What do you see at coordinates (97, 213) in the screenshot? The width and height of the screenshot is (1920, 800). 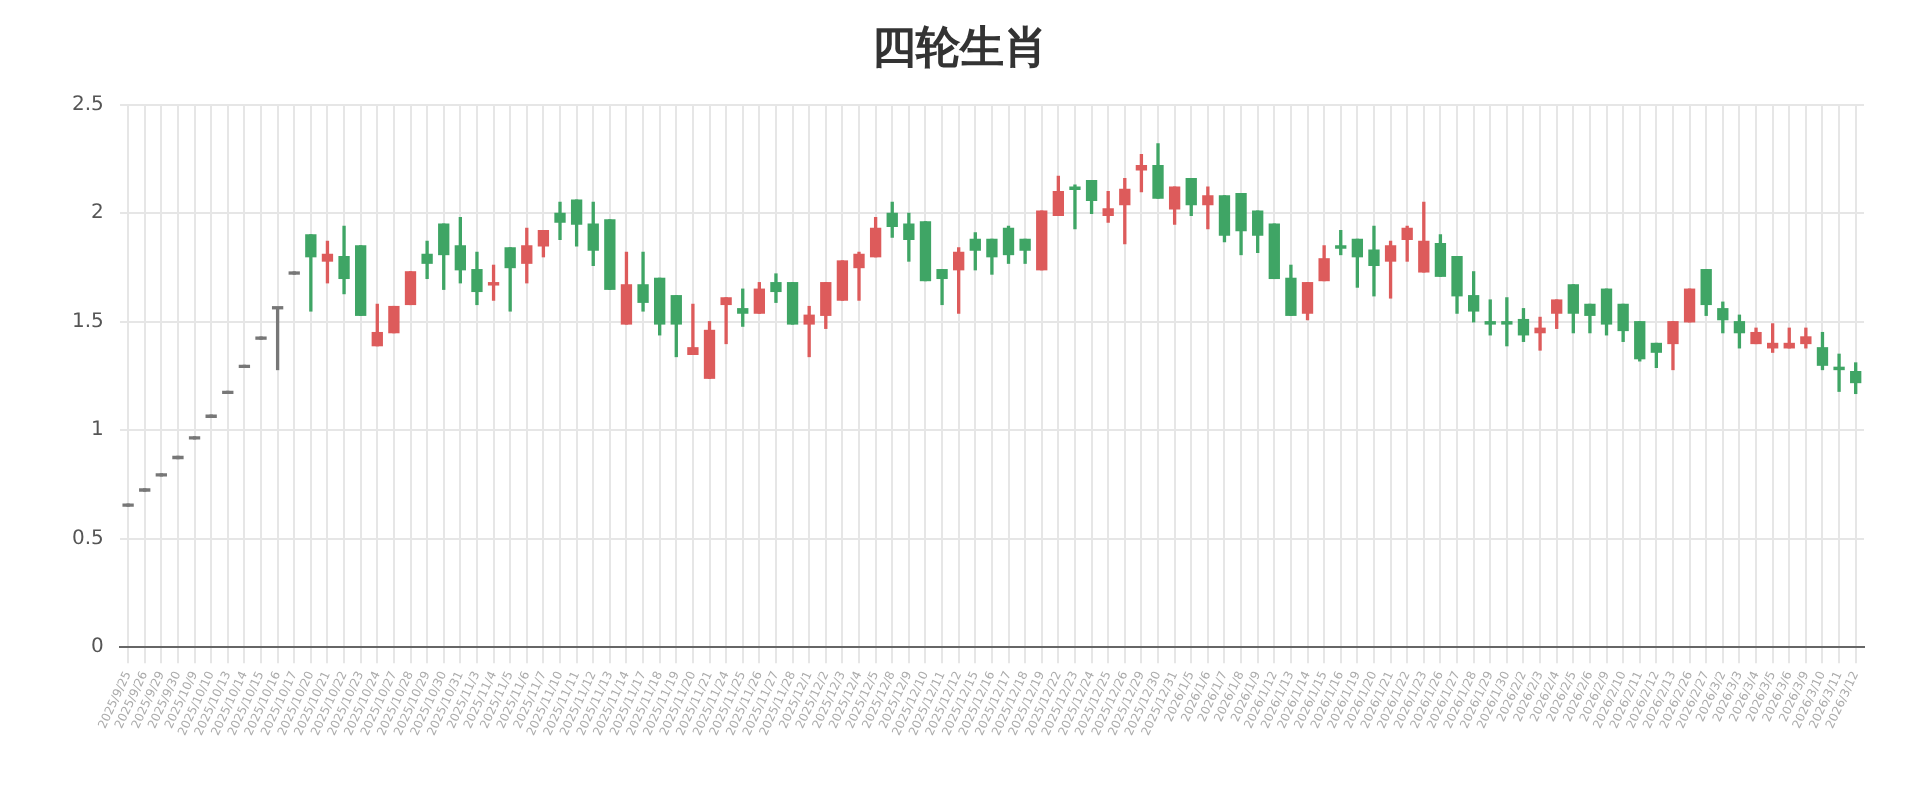 I see `y-tick-label: 2` at bounding box center [97, 213].